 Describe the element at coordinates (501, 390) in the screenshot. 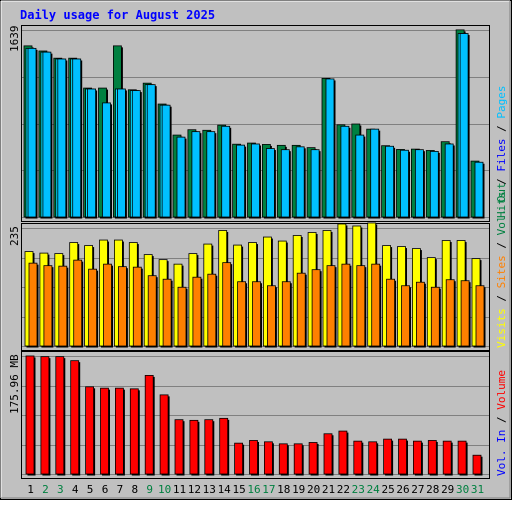

I see `legend-volume: Volume` at that location.